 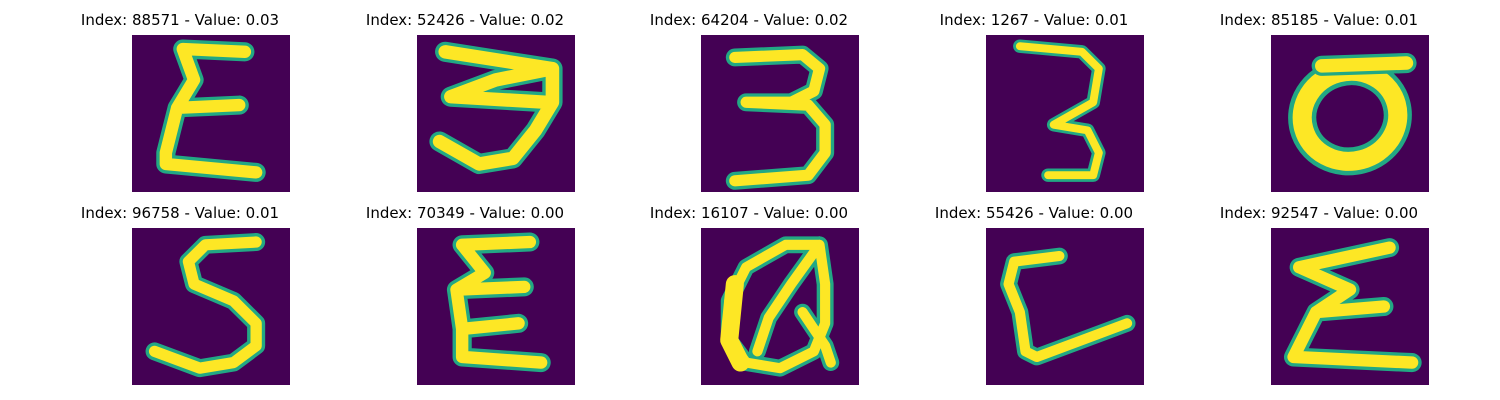 What do you see at coordinates (1319, 213) in the screenshot?
I see `panel-title: Index: 92547 - Value: 0.00` at bounding box center [1319, 213].